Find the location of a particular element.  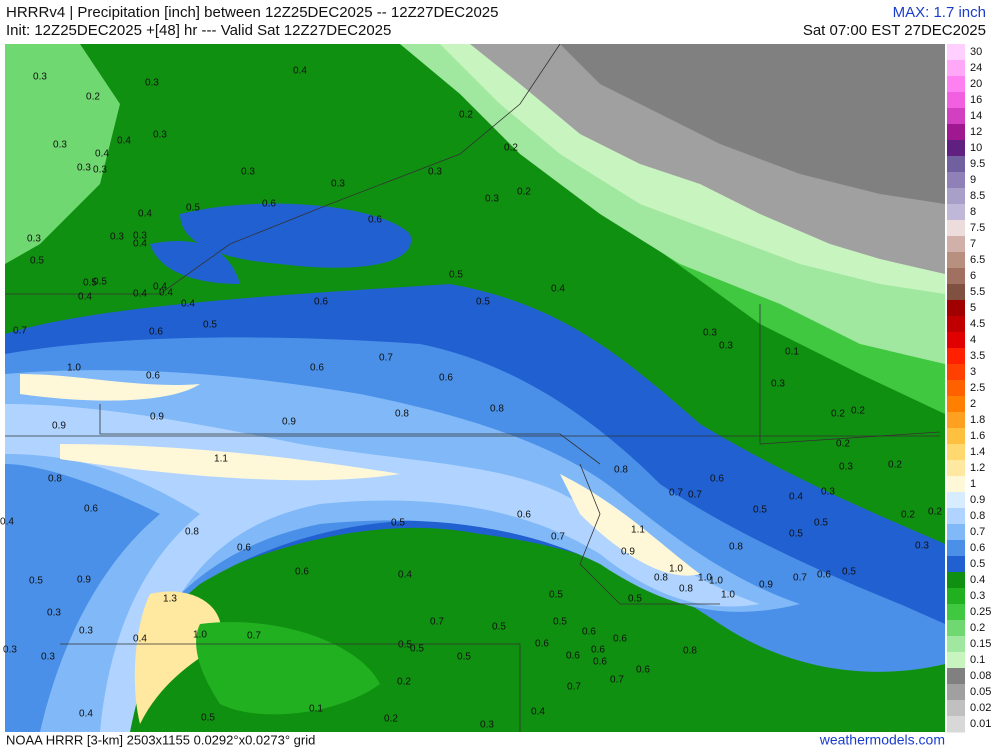

colorbar-label: 0.7 is located at coordinates (977, 532).